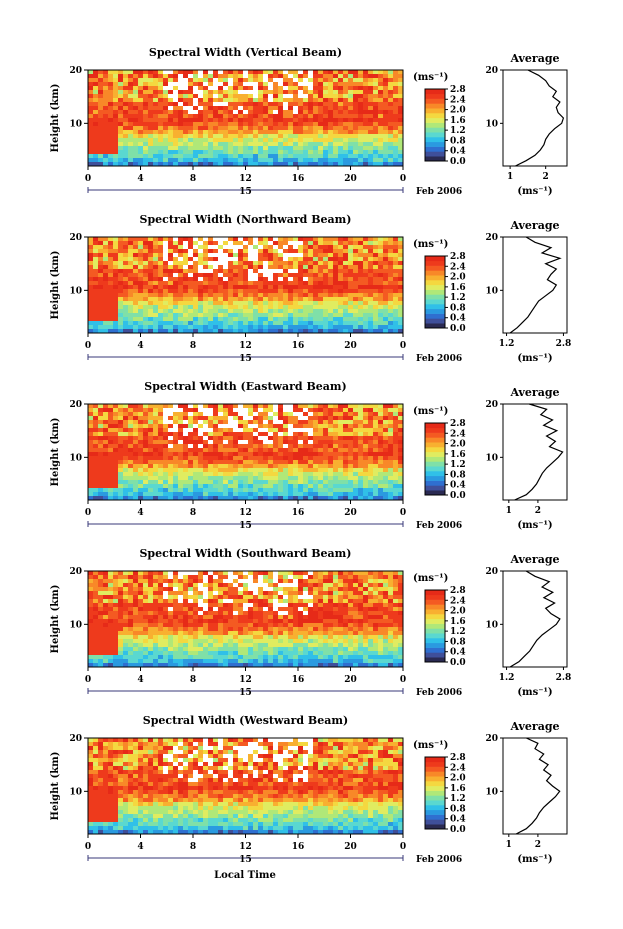 The image size is (623, 929). I want to click on profile-line, so click(539, 452).